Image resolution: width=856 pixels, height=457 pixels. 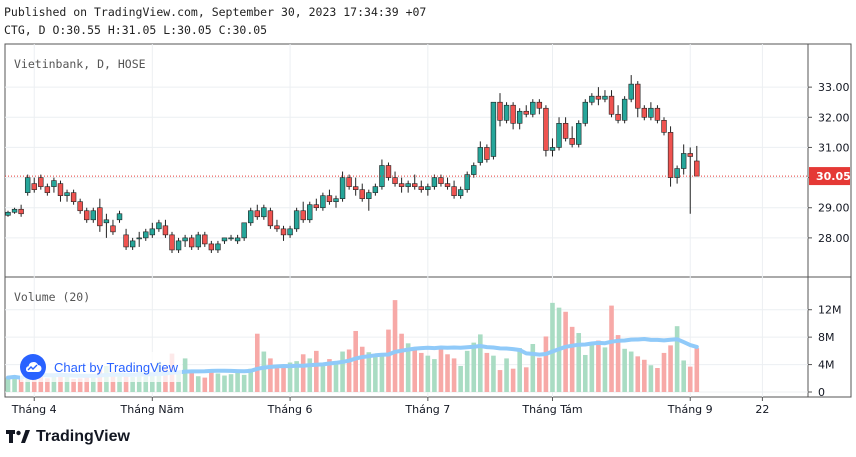 I want to click on volume-tick-label: 4M, so click(x=826, y=365).